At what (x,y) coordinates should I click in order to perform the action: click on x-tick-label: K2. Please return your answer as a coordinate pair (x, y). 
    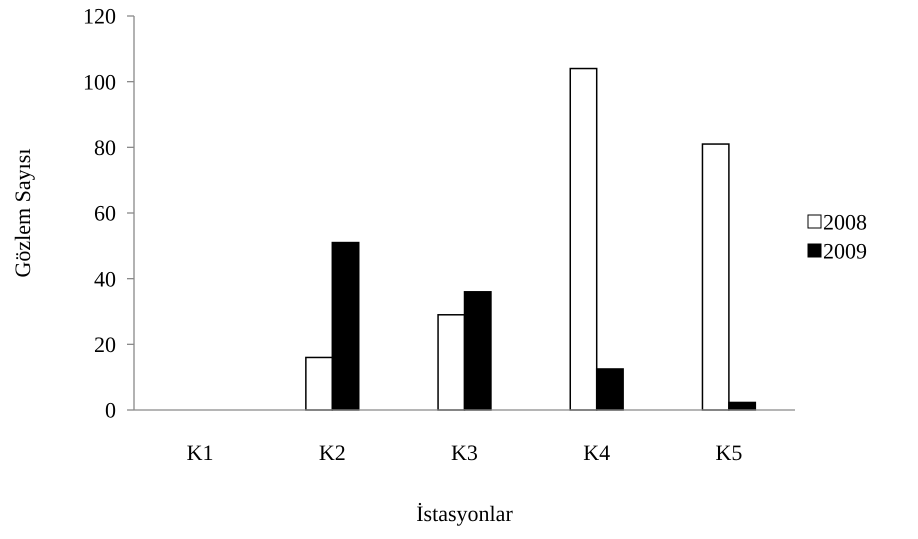
    Looking at the image, I should click on (332, 452).